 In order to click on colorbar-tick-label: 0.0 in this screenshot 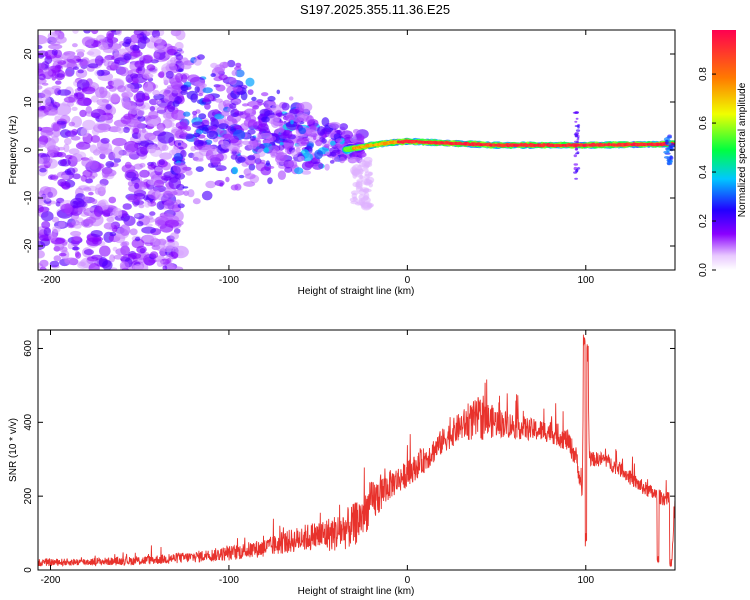, I will do `click(703, 270)`.